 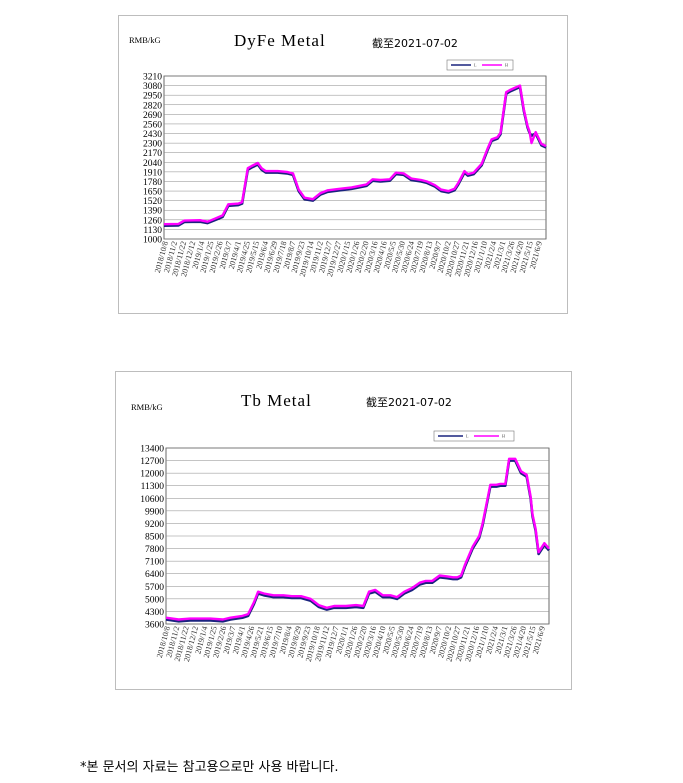 What do you see at coordinates (152, 173) in the screenshot?
I see `y-tick-label: 1910` at bounding box center [152, 173].